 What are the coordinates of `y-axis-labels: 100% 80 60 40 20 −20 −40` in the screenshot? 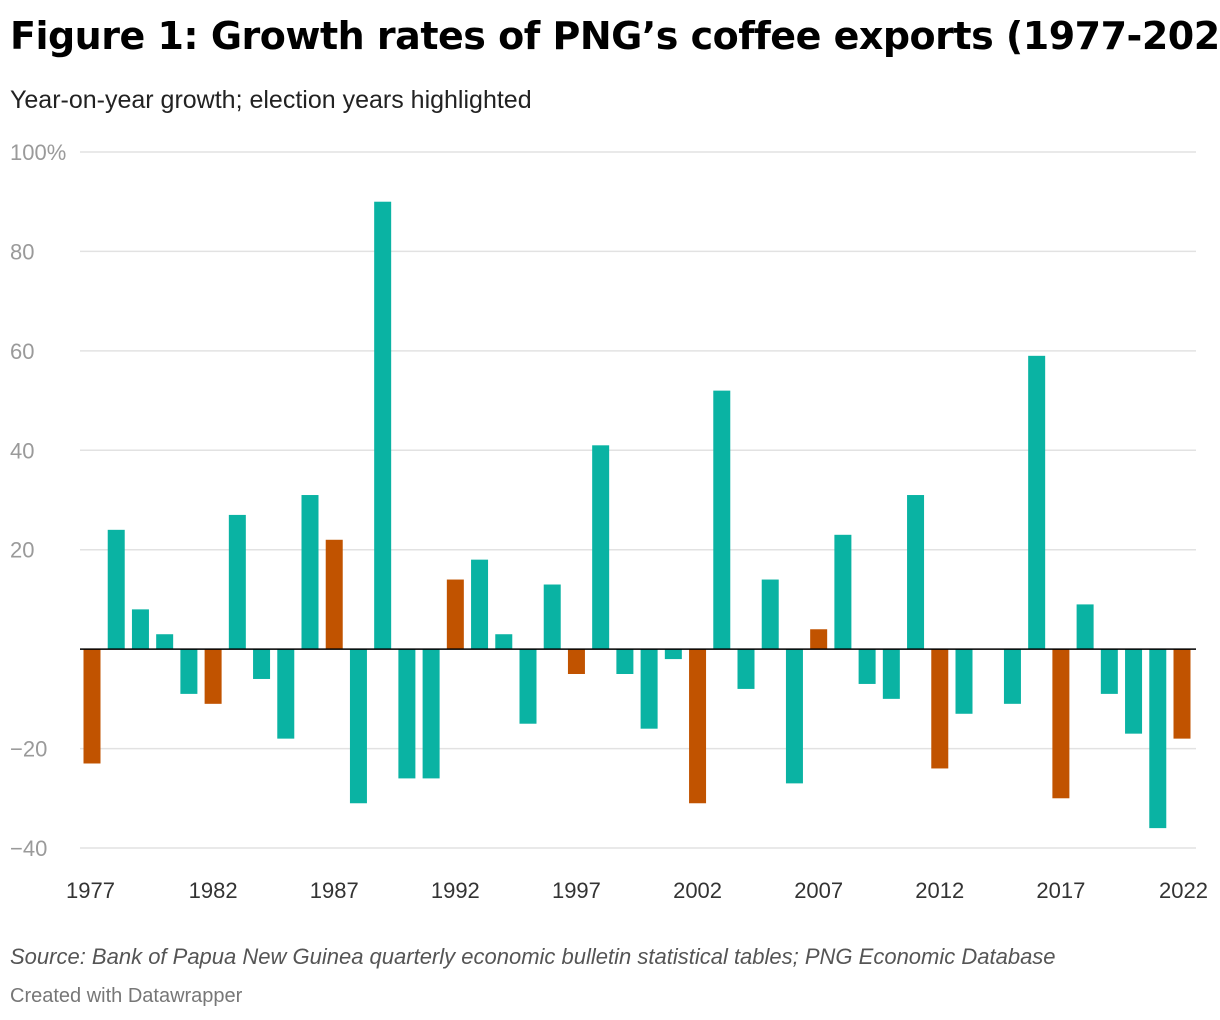 It's located at (38, 500).